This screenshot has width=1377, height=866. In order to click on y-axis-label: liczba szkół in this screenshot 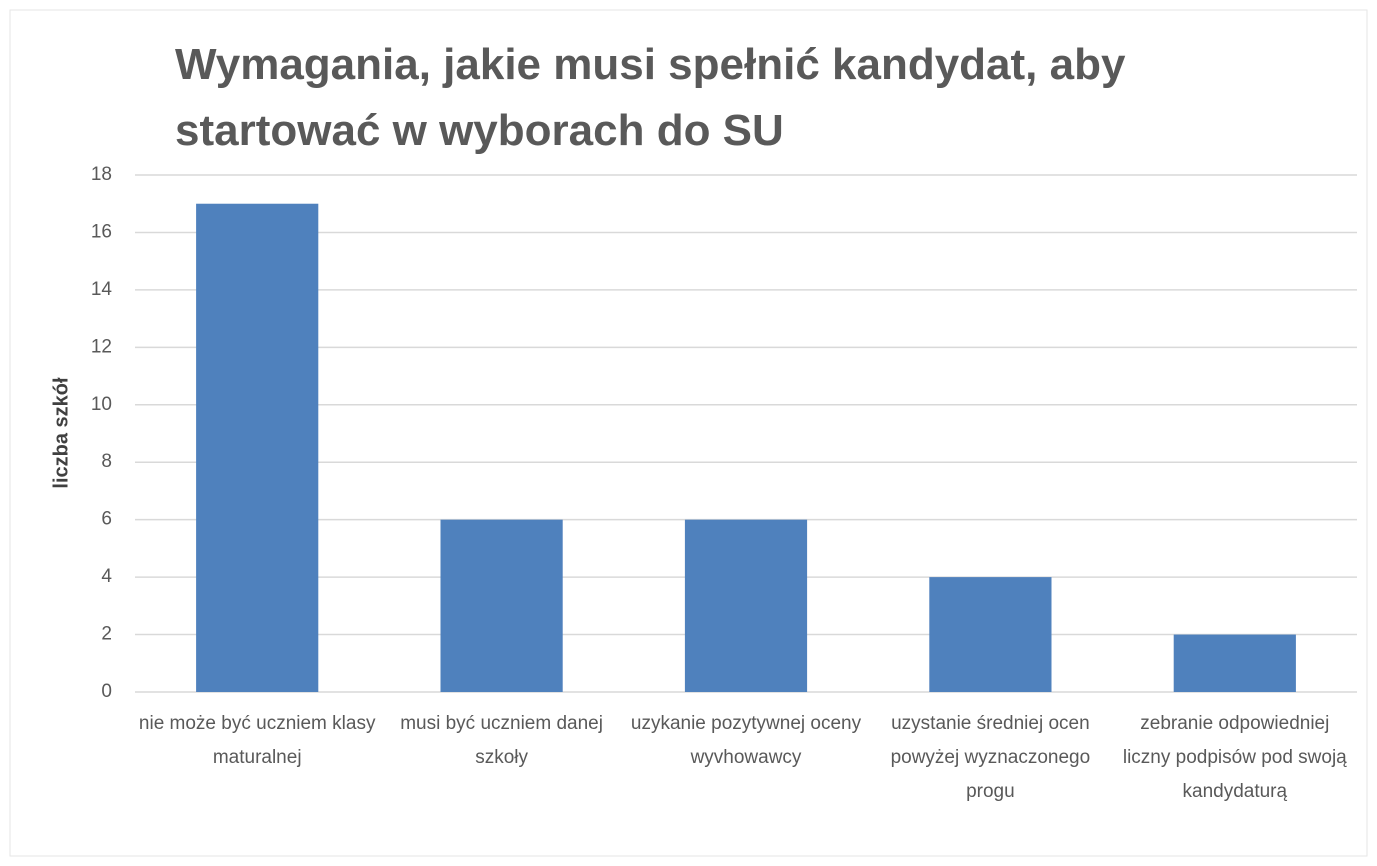, I will do `click(61, 433)`.